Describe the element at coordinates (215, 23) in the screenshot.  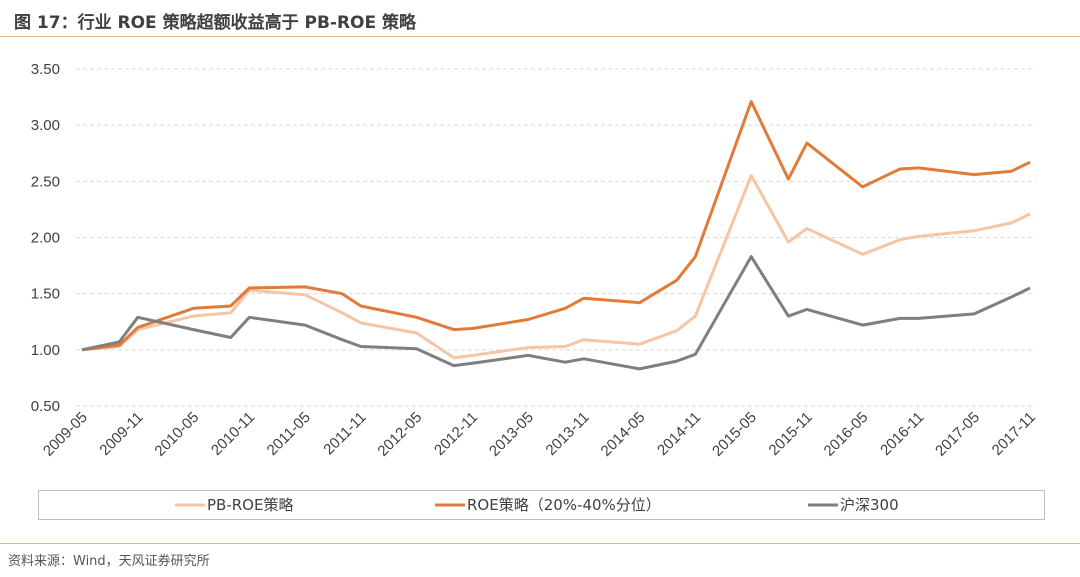
I see `figure-title: 图 17：行业 ROE 策略超额收益高于 PB-ROE 策略` at that location.